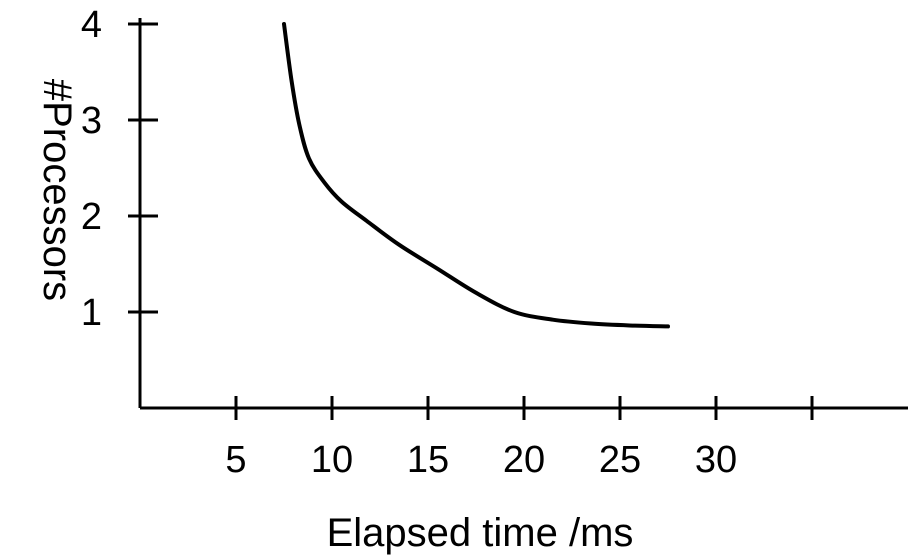 The image size is (912, 560). What do you see at coordinates (235, 460) in the screenshot?
I see `x-tick-label: 5` at bounding box center [235, 460].